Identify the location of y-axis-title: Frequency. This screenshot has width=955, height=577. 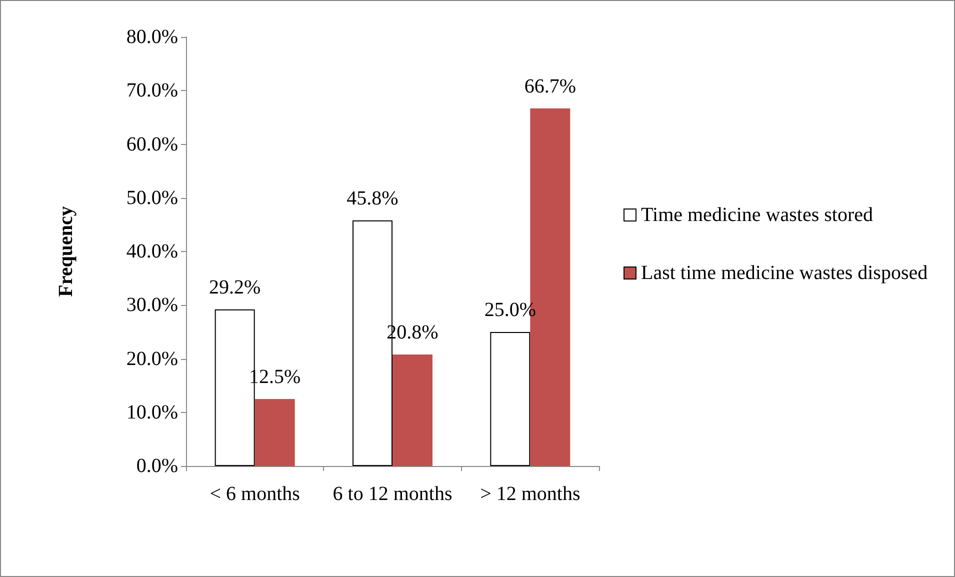
(66, 251).